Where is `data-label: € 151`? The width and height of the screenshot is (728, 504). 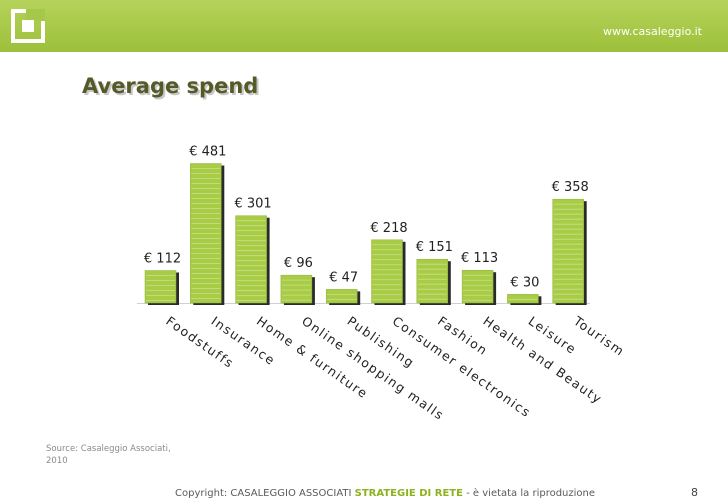 data-label: € 151 is located at coordinates (434, 247).